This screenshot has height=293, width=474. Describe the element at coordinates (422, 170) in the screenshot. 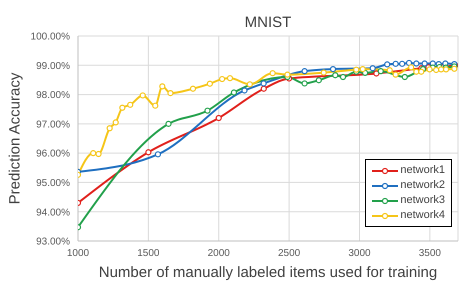

I see `legend-label: network1` at that location.